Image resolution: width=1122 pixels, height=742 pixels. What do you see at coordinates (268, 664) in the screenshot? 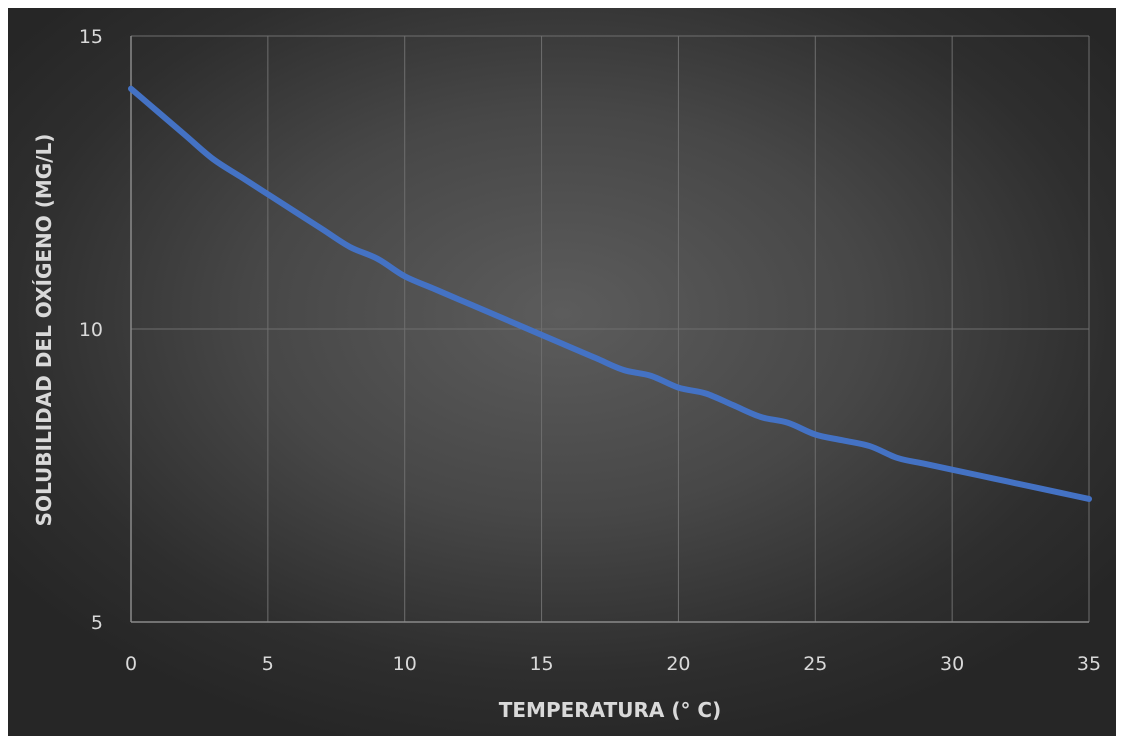
I see `x-tick-label-5: 5` at bounding box center [268, 664].